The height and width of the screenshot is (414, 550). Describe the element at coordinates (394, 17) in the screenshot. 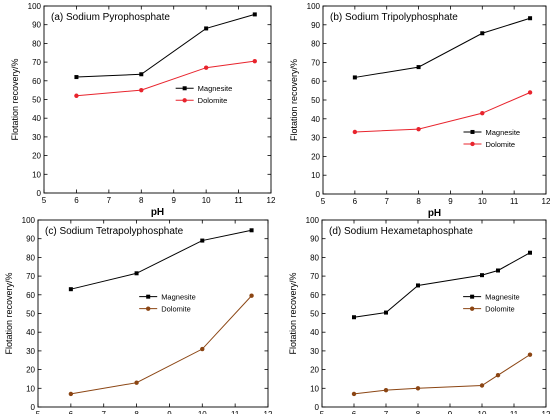

I see `chart-title: (b) Sodium Tripolyphosphate` at that location.